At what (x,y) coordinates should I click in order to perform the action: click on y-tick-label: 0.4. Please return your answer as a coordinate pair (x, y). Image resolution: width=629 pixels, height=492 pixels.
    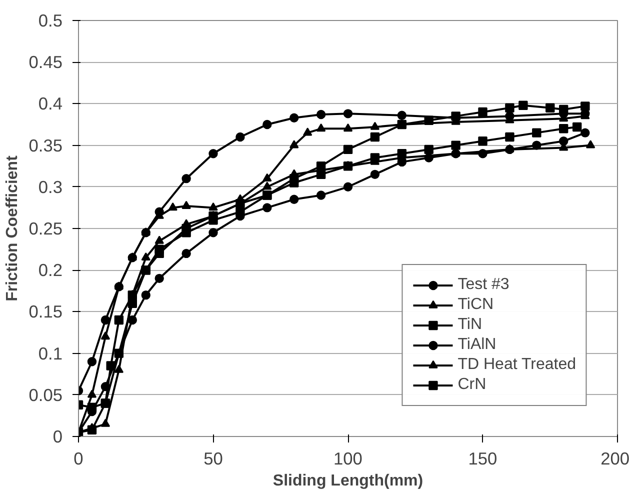
    Looking at the image, I should click on (50, 104).